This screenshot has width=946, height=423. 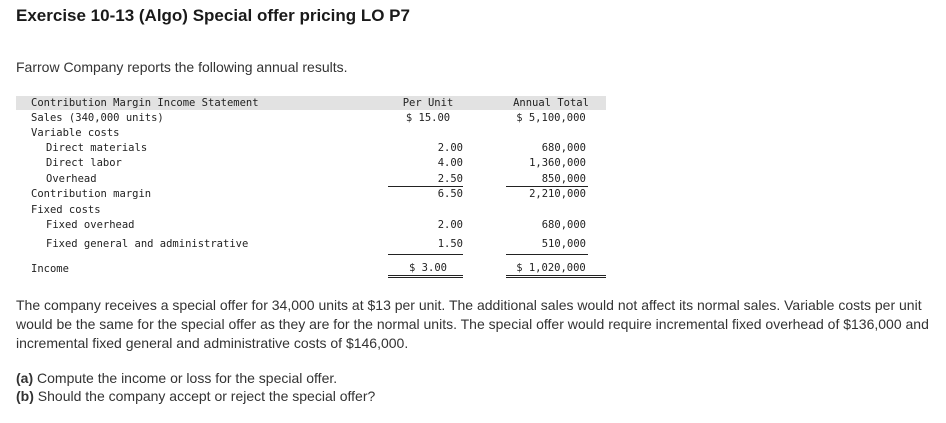 I want to click on contribution-margin-per-unit: 6.50, so click(x=450, y=194).